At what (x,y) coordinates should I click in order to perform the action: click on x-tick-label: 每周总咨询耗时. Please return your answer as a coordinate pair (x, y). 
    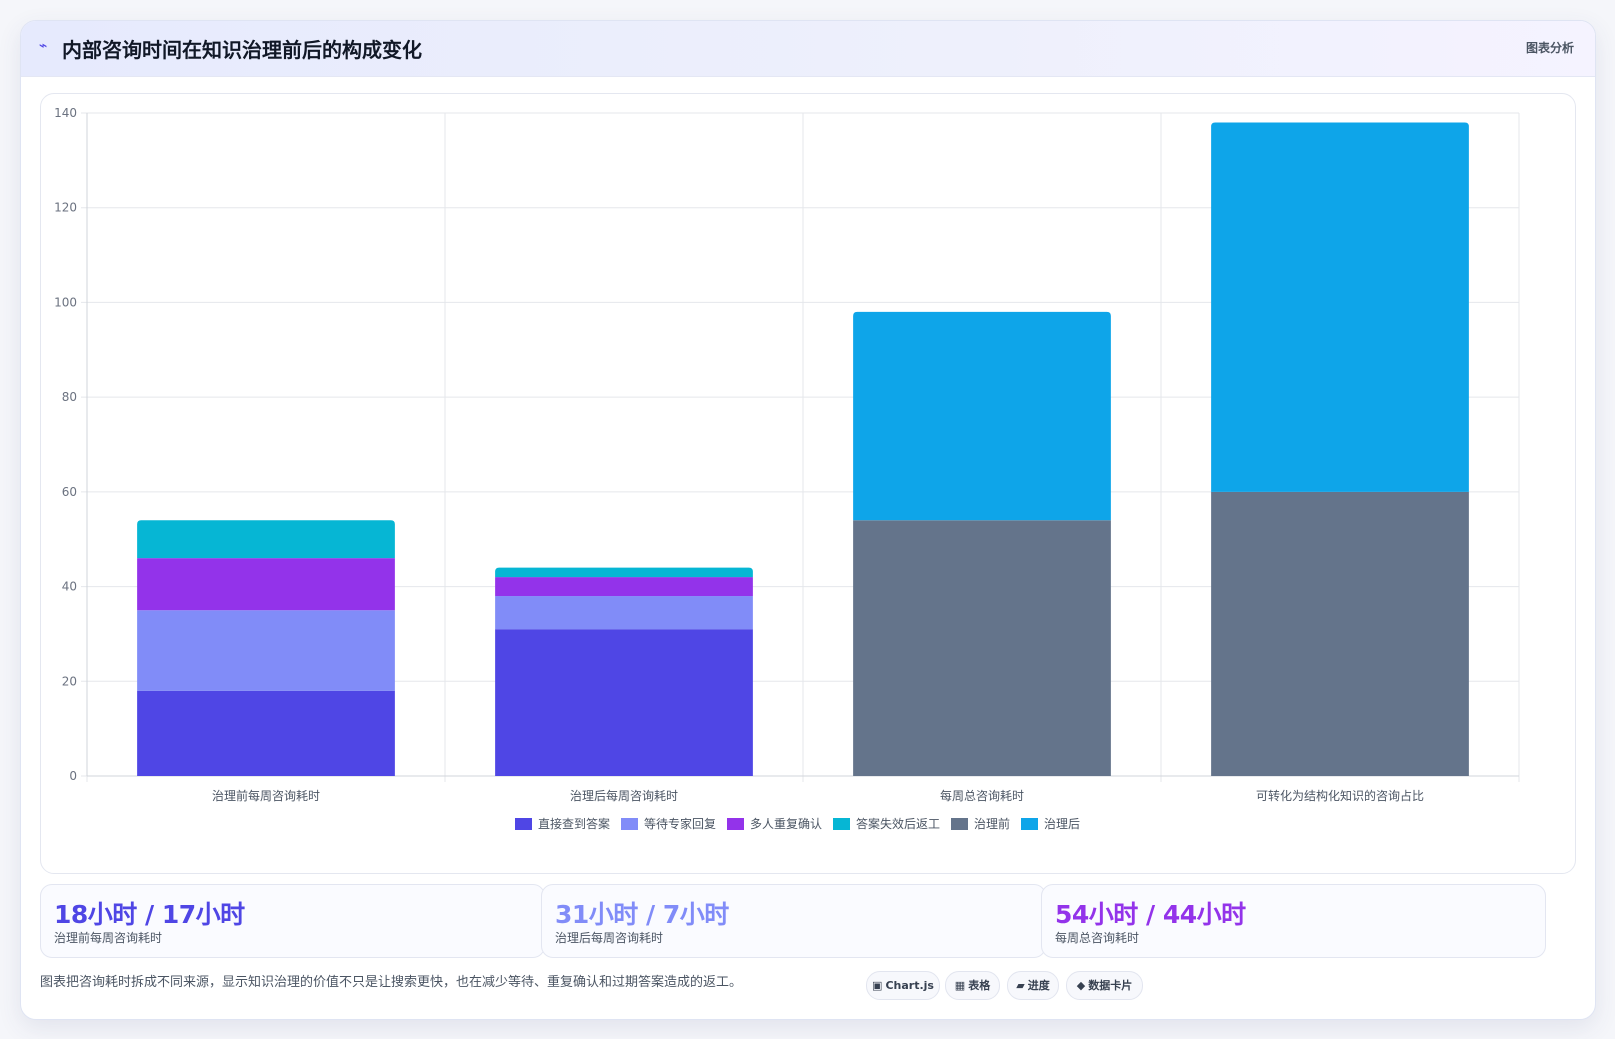
    Looking at the image, I should click on (982, 795).